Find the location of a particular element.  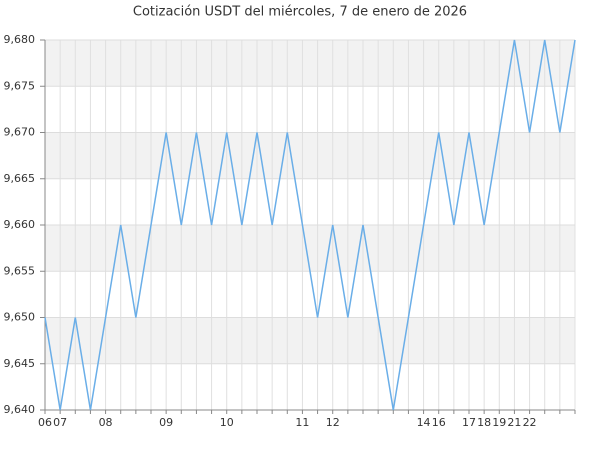

x-tick-label: 18 is located at coordinates (484, 422).